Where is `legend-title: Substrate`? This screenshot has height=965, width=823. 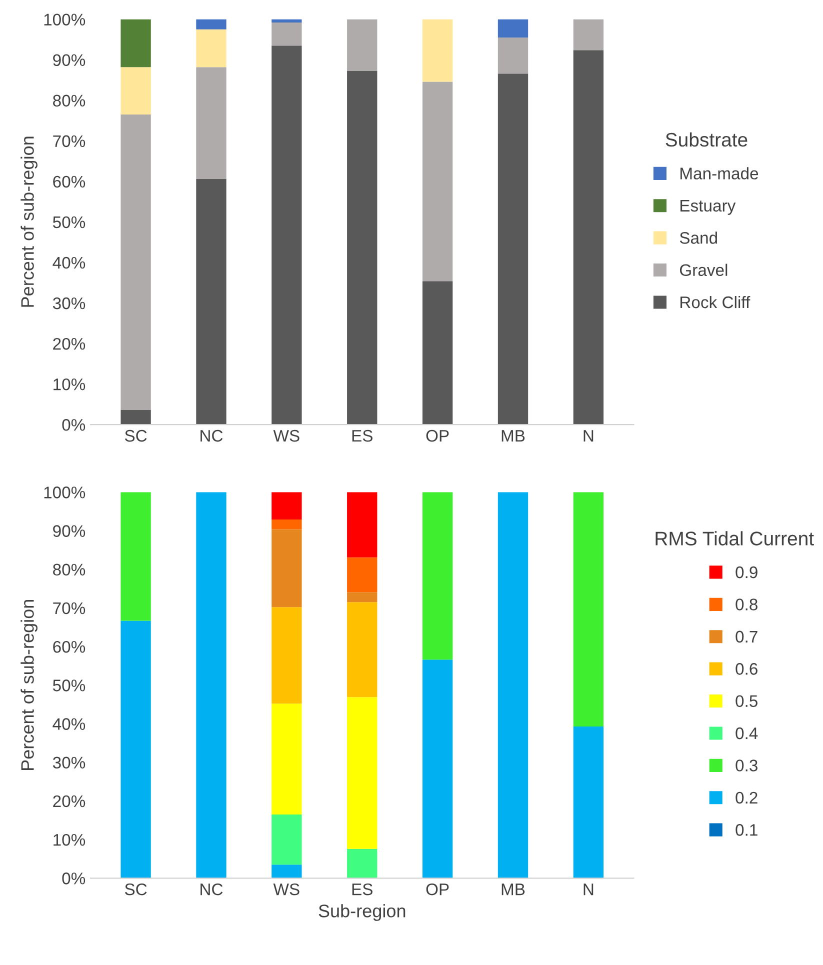
legend-title: Substrate is located at coordinates (707, 139).